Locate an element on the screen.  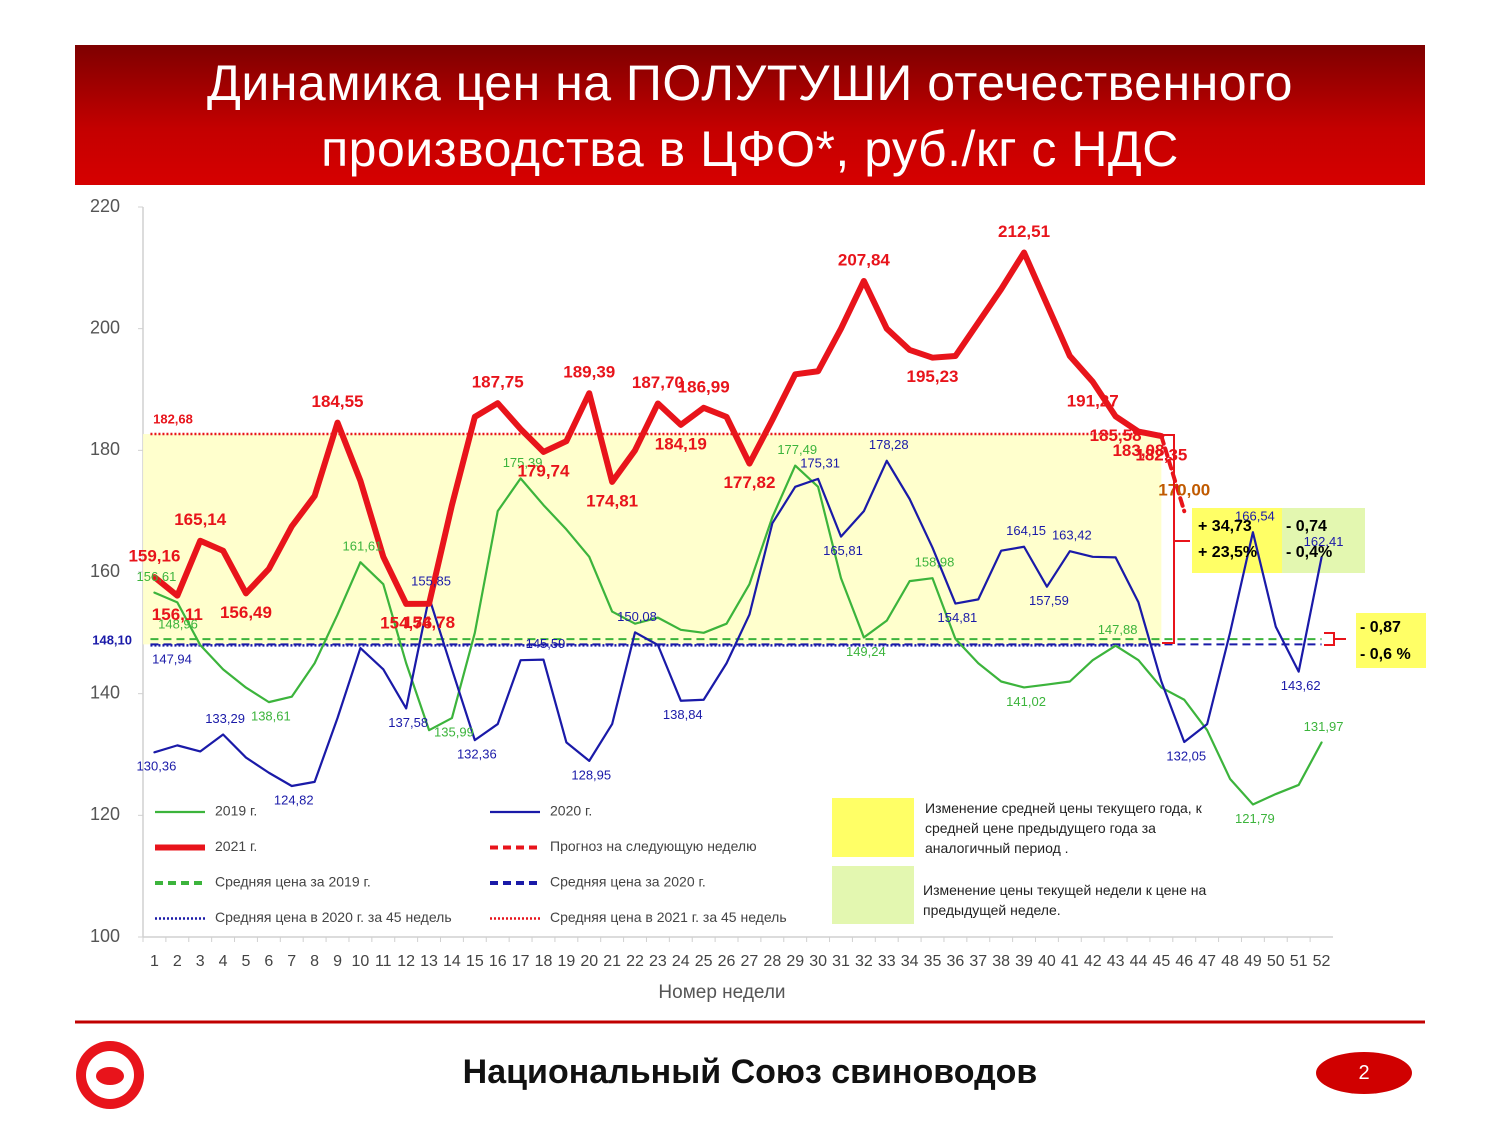
data-label: 163,42 is located at coordinates (1072, 535).